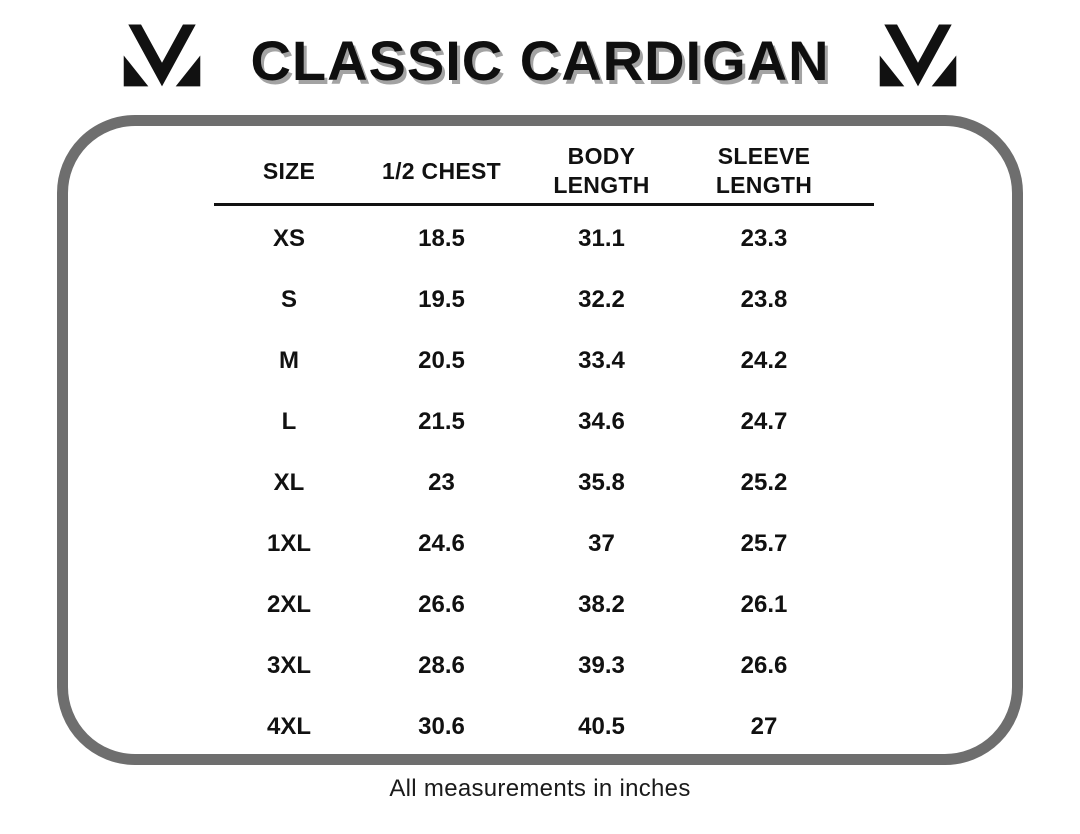  What do you see at coordinates (289, 170) in the screenshot?
I see `column-header-size: SIZE` at bounding box center [289, 170].